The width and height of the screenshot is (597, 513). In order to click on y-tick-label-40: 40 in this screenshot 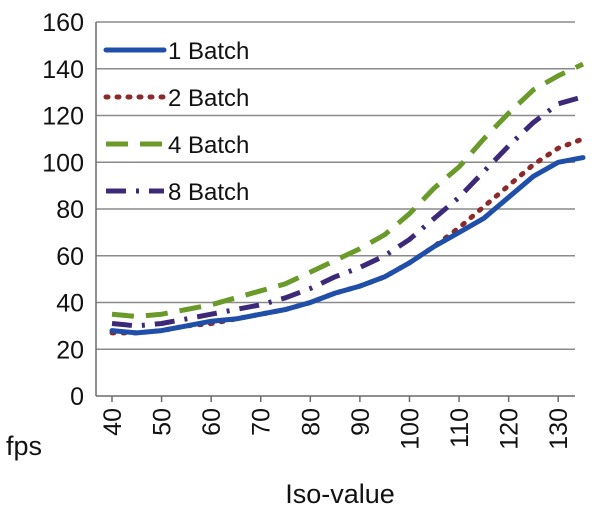, I will do `click(70, 304)`.